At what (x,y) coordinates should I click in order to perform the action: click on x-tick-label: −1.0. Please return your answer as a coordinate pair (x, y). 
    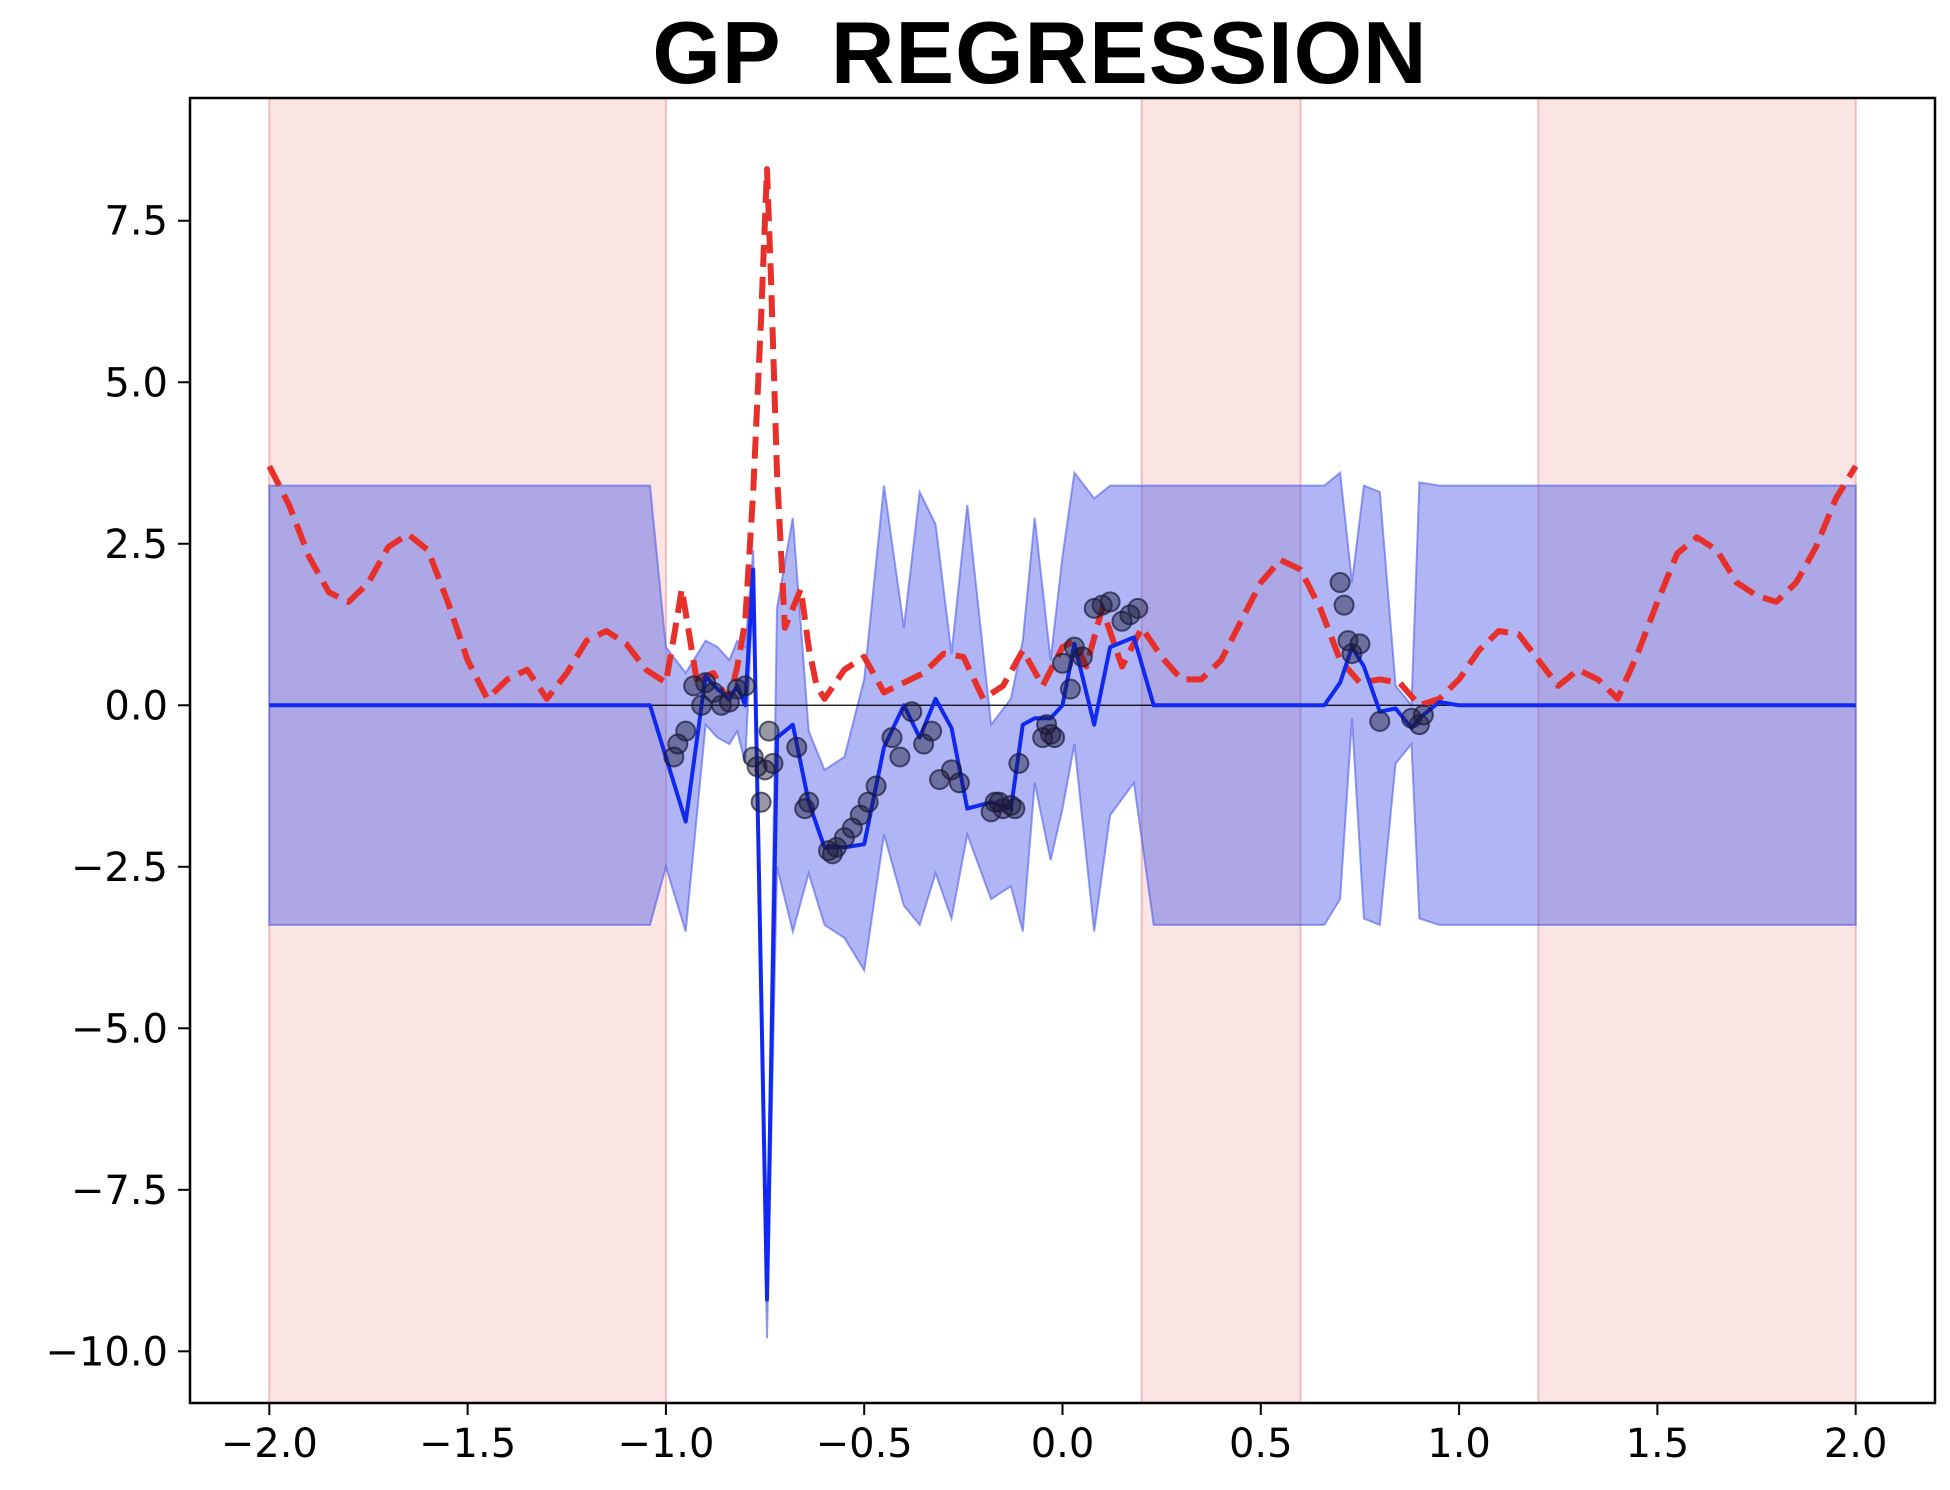
    Looking at the image, I should click on (665, 1444).